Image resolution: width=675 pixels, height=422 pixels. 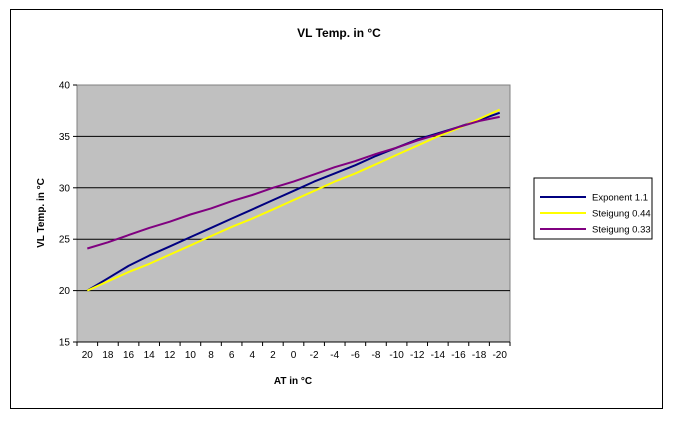 What do you see at coordinates (458, 355) in the screenshot?
I see `x-tick-label: -16` at bounding box center [458, 355].